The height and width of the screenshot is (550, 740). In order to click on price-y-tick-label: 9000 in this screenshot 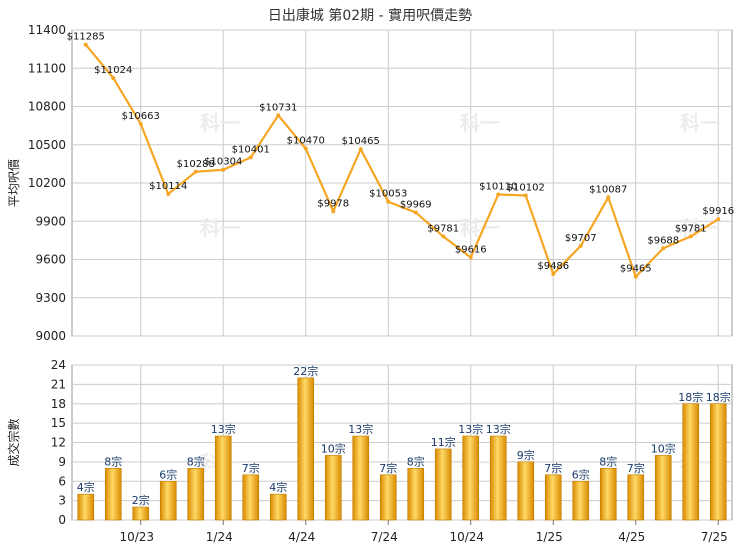, I will do `click(50, 336)`.